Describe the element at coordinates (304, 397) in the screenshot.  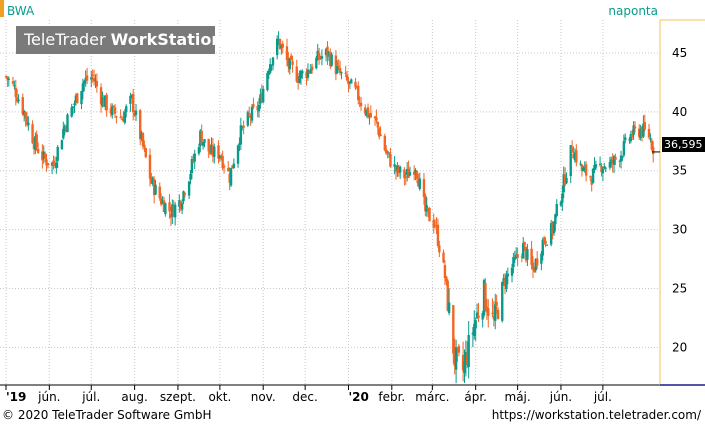
I see `x-tick-label: dec.` at that location.